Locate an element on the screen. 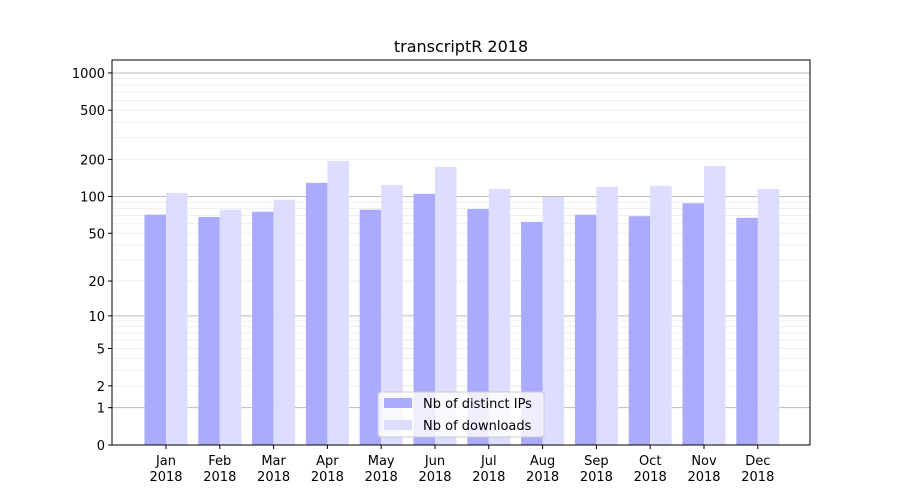 Image resolution: width=900 pixels, height=504 pixels. chart-title: transcriptR 2018 is located at coordinates (461, 46).